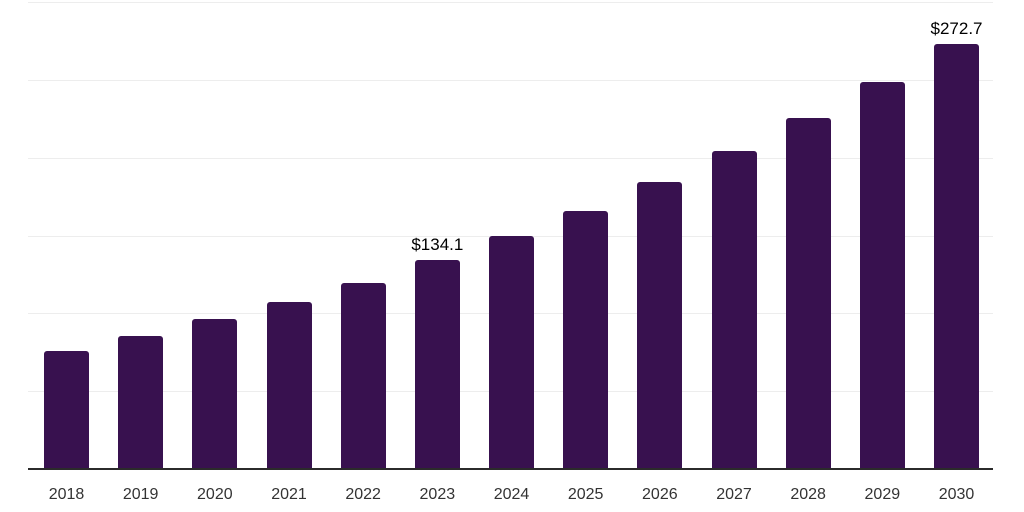 The height and width of the screenshot is (512, 1024). What do you see at coordinates (66, 409) in the screenshot?
I see `bar-2018` at bounding box center [66, 409].